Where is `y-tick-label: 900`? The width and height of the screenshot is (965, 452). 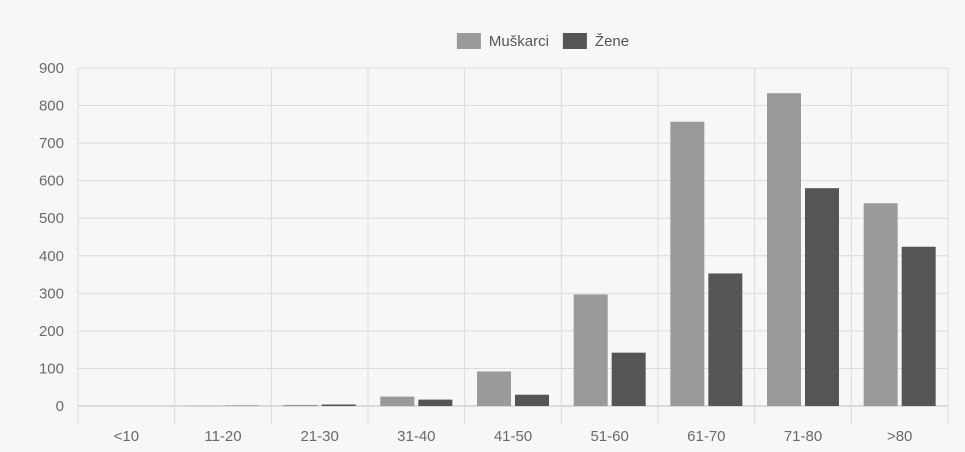 y-tick-label: 900 is located at coordinates (51, 68).